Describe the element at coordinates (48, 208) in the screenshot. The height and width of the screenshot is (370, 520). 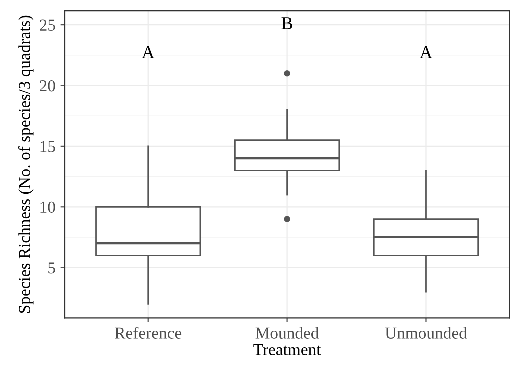
I see `y-tick-label: 10` at that location.